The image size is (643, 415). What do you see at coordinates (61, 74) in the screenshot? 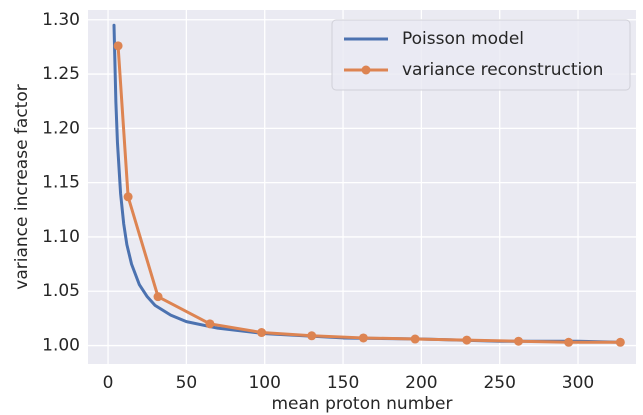
I see `y-tick-label: 1.25` at bounding box center [61, 74].